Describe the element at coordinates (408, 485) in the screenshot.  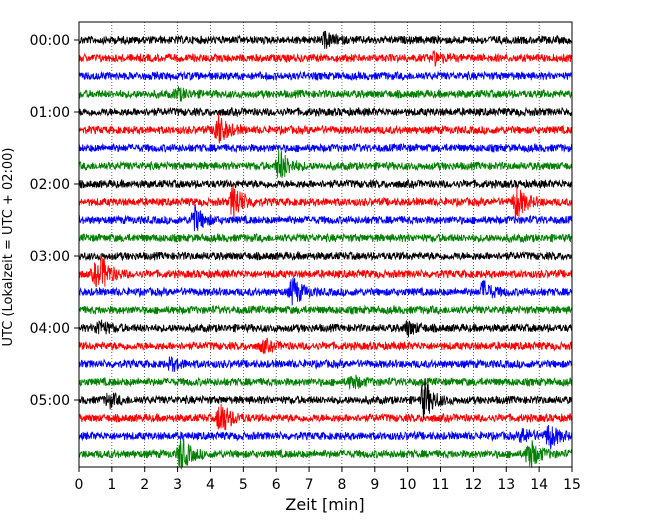
I see `x-tick-label: 10` at that location.